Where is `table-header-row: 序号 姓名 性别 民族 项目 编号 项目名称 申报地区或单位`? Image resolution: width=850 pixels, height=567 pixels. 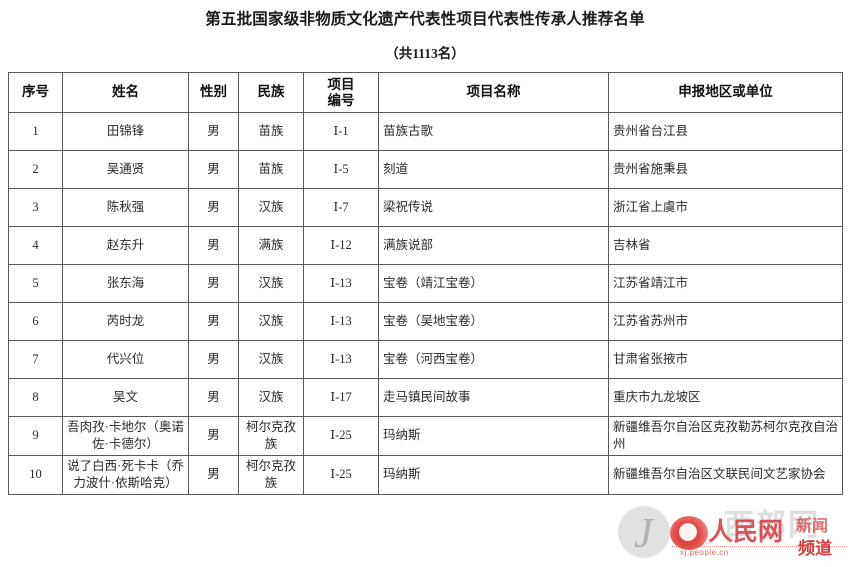 table-header-row: 序号 姓名 性别 民族 项目 编号 项目名称 申报地区或单位 is located at coordinates (425, 92).